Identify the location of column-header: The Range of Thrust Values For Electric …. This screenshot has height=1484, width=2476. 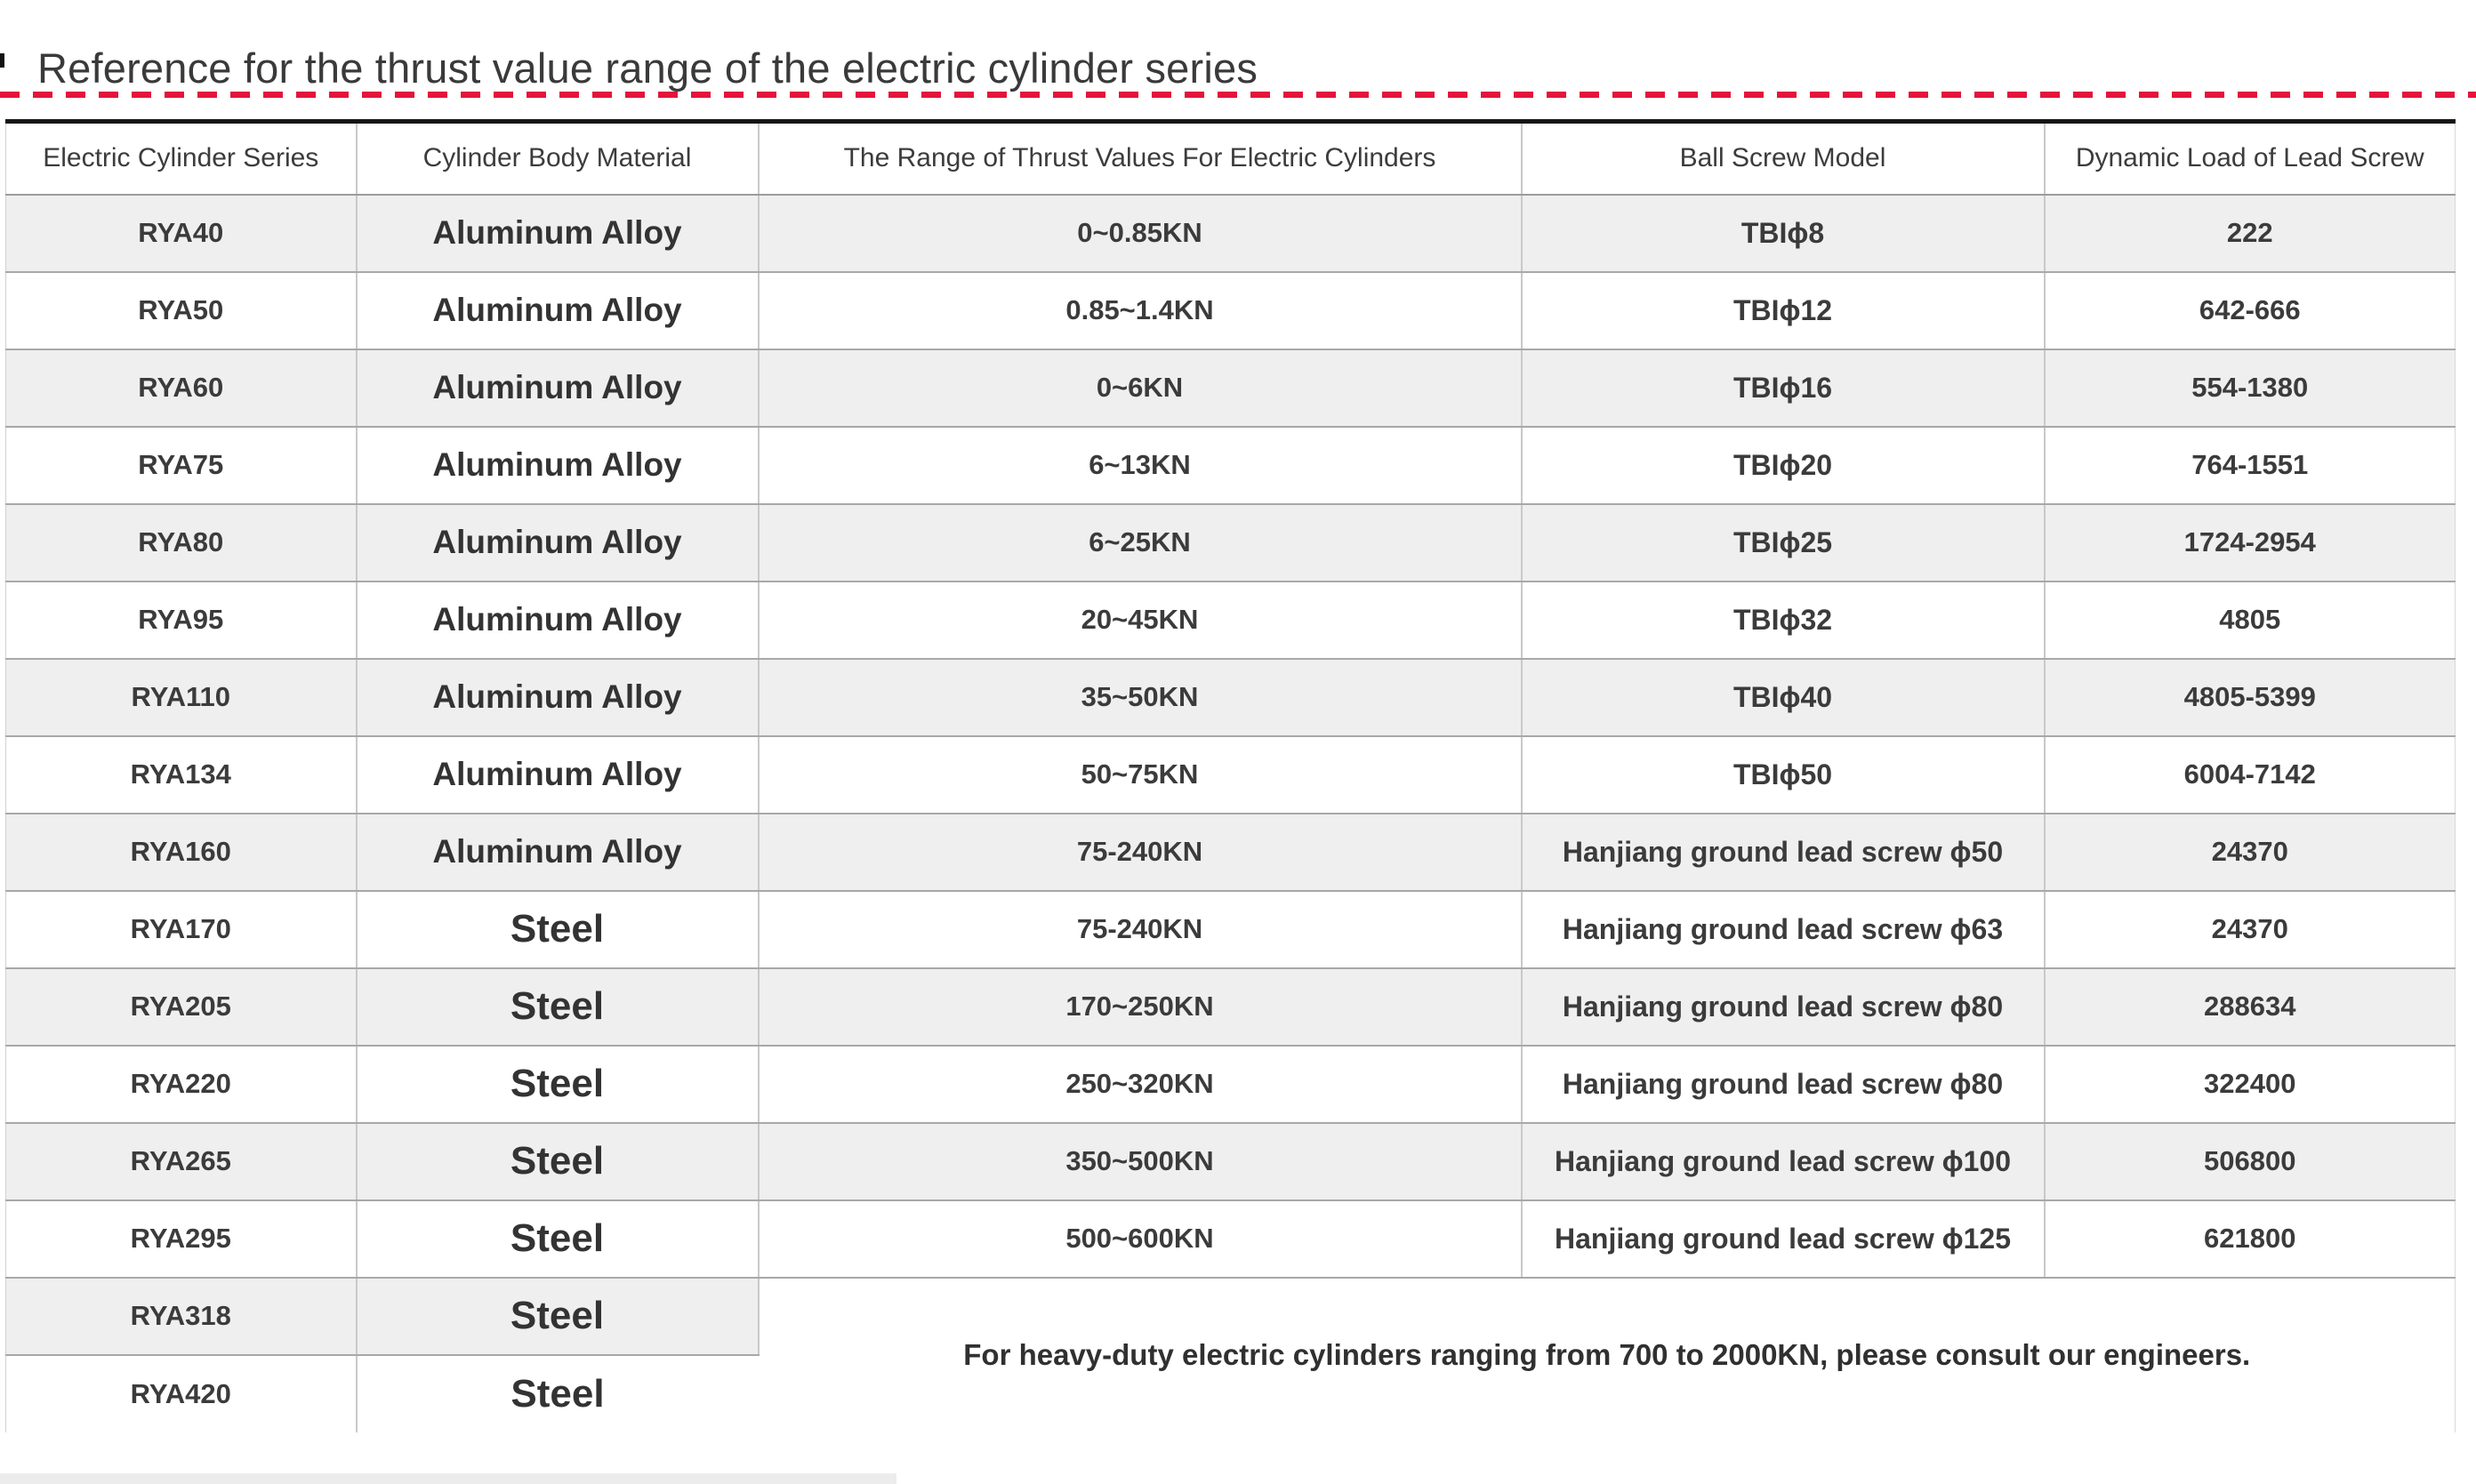
(1140, 158).